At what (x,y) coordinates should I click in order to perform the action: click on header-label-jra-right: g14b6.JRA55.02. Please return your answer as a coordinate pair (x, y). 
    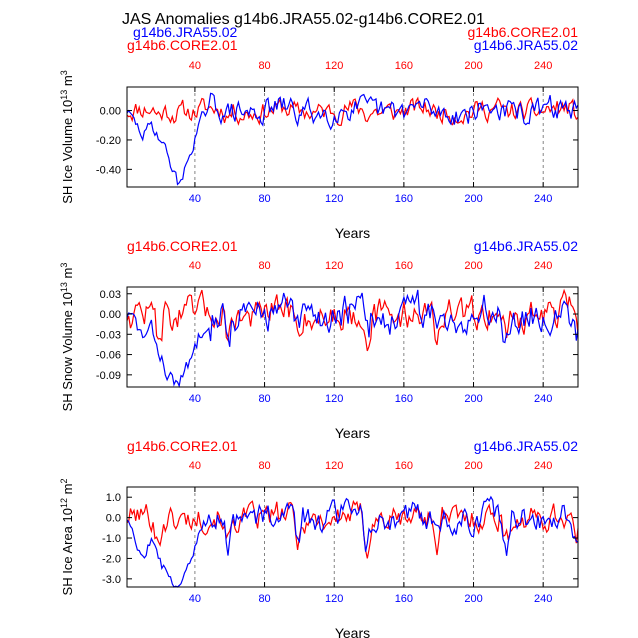
    Looking at the image, I should click on (526, 45).